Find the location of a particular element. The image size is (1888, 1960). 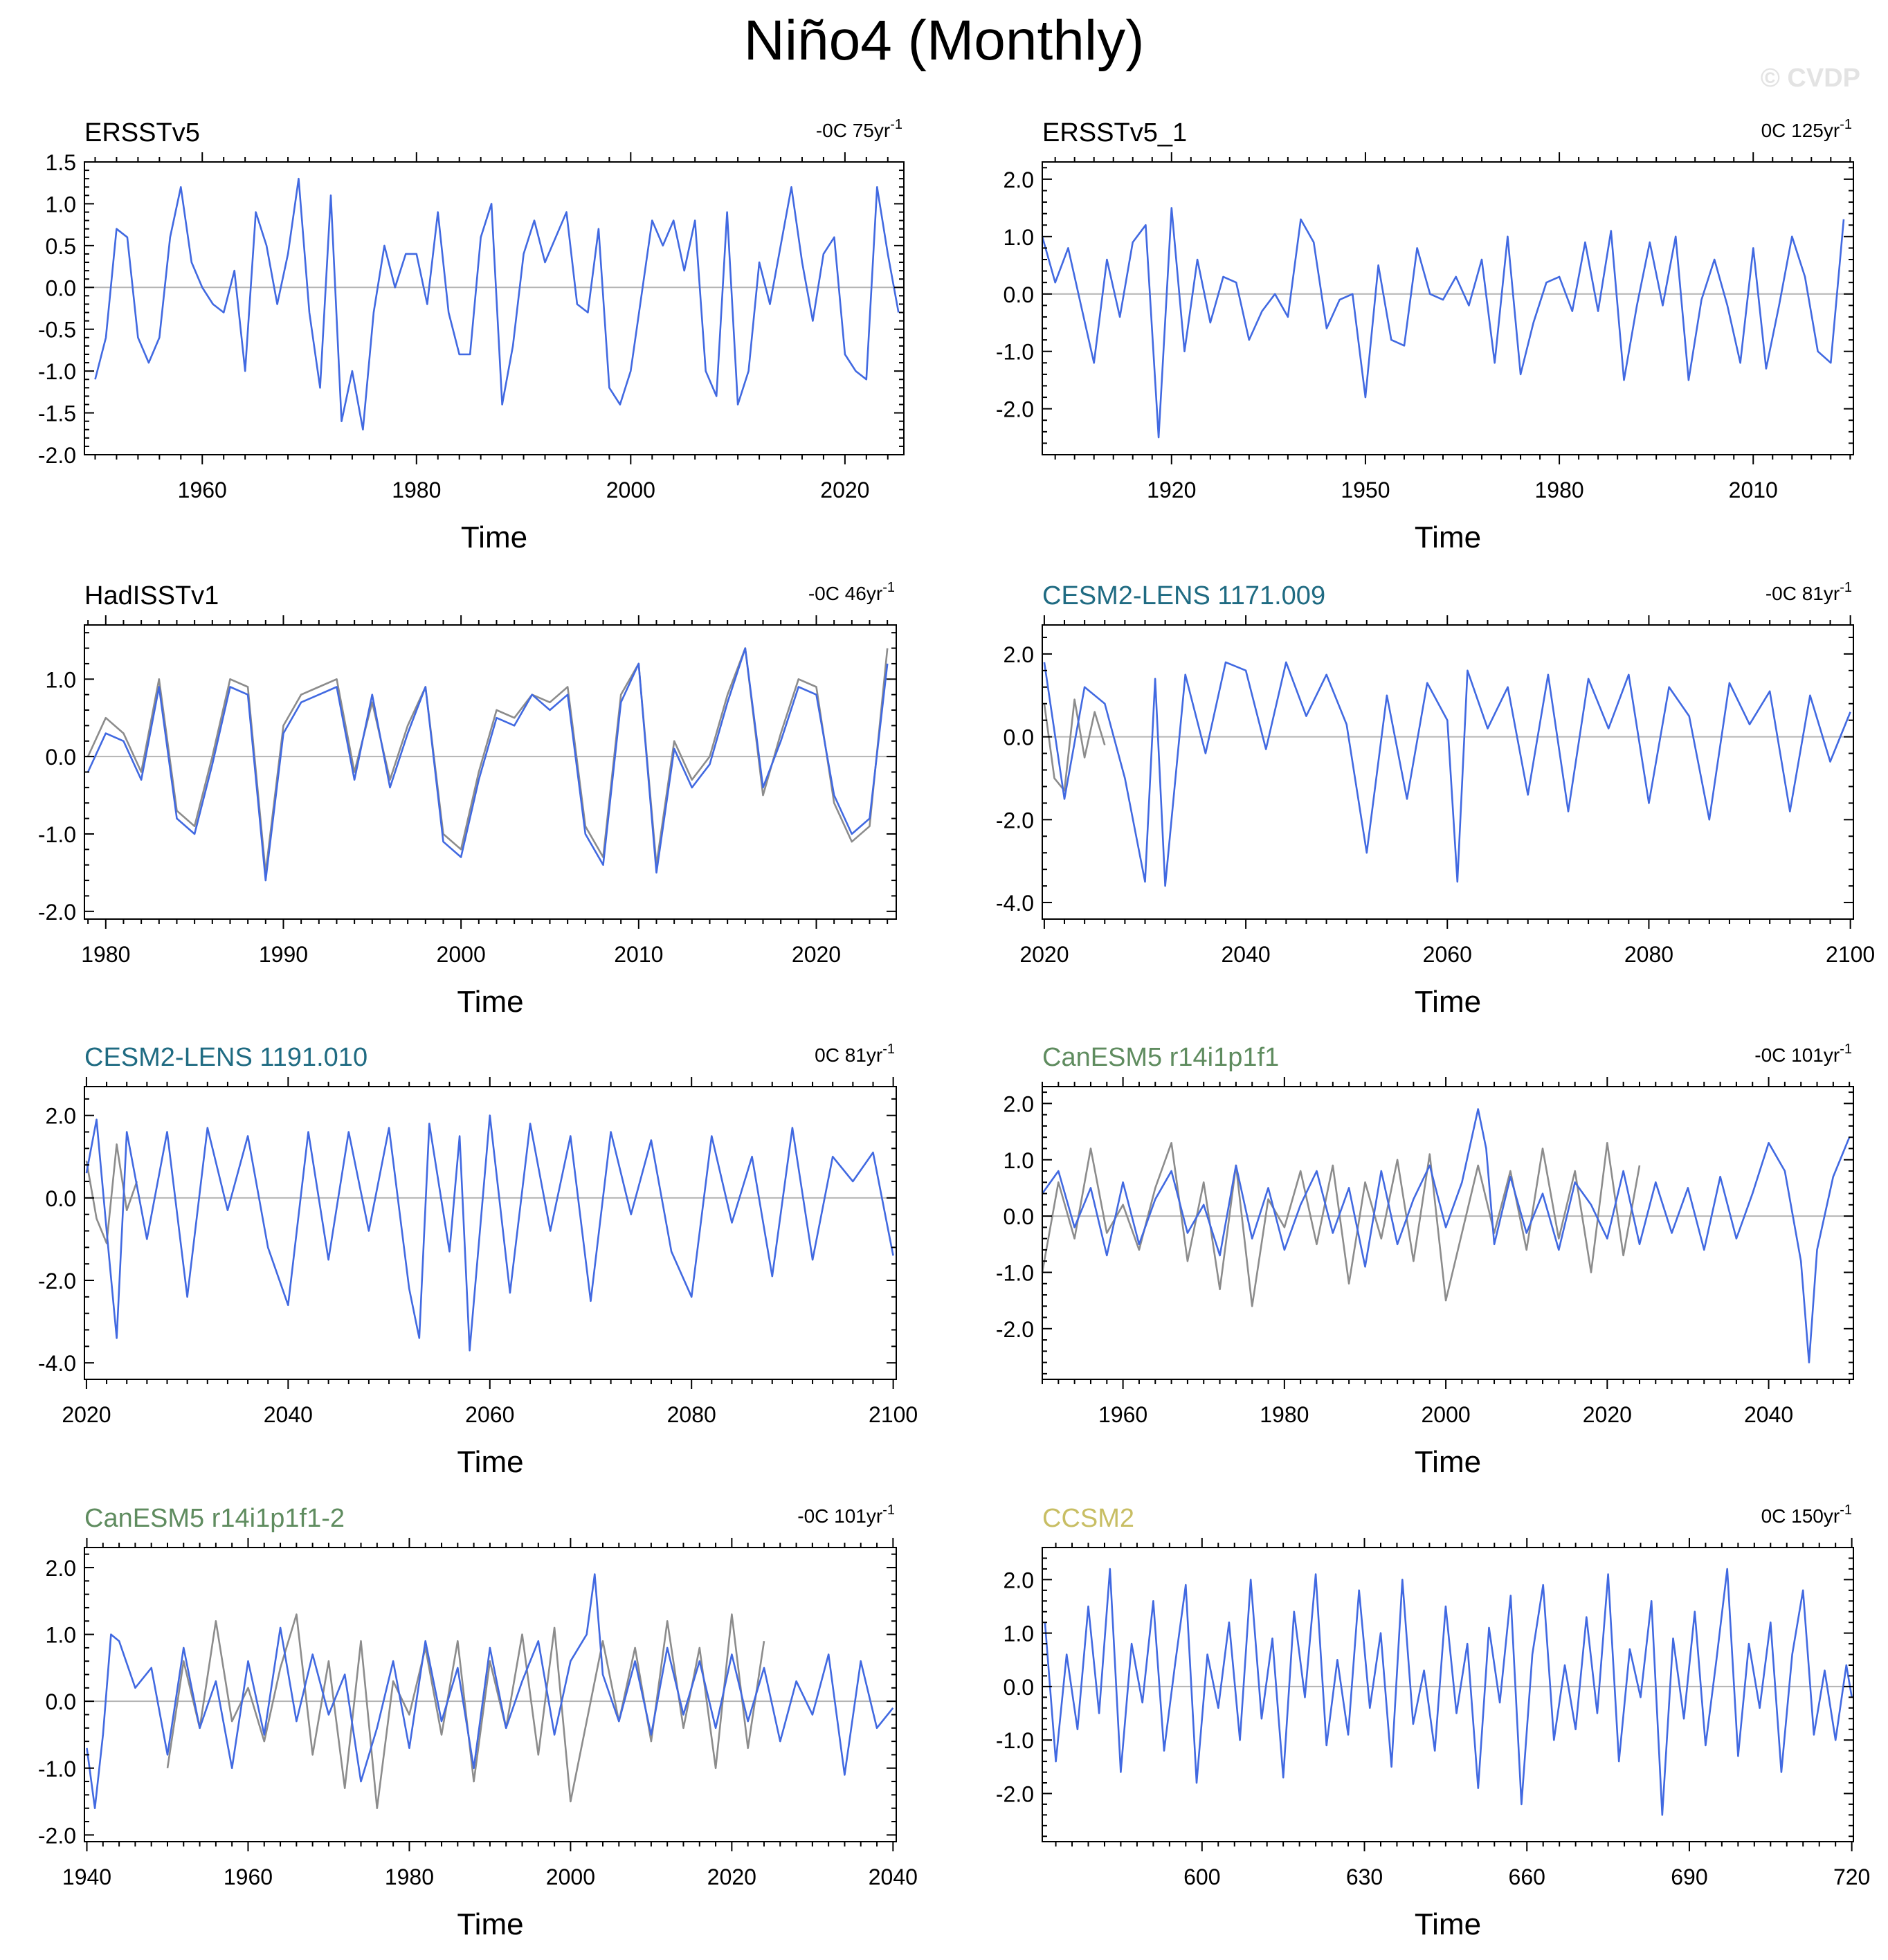

cvdp-watermark: © CVDP is located at coordinates (1810, 78).